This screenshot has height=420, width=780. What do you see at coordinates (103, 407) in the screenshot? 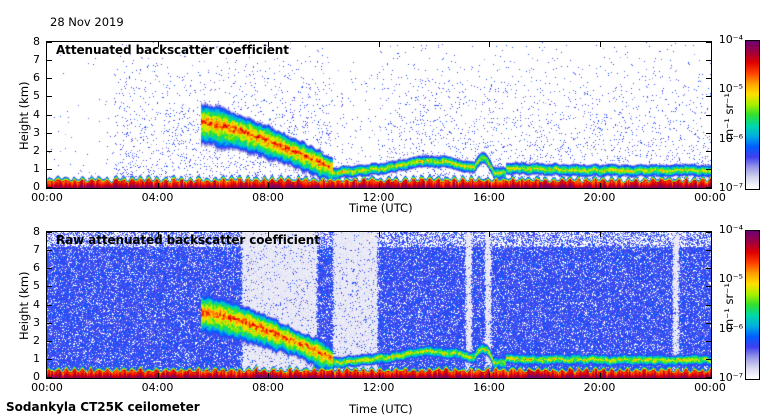
I see `footer-instrument-label: Sodankyla CT25K ceilometer` at bounding box center [103, 407].